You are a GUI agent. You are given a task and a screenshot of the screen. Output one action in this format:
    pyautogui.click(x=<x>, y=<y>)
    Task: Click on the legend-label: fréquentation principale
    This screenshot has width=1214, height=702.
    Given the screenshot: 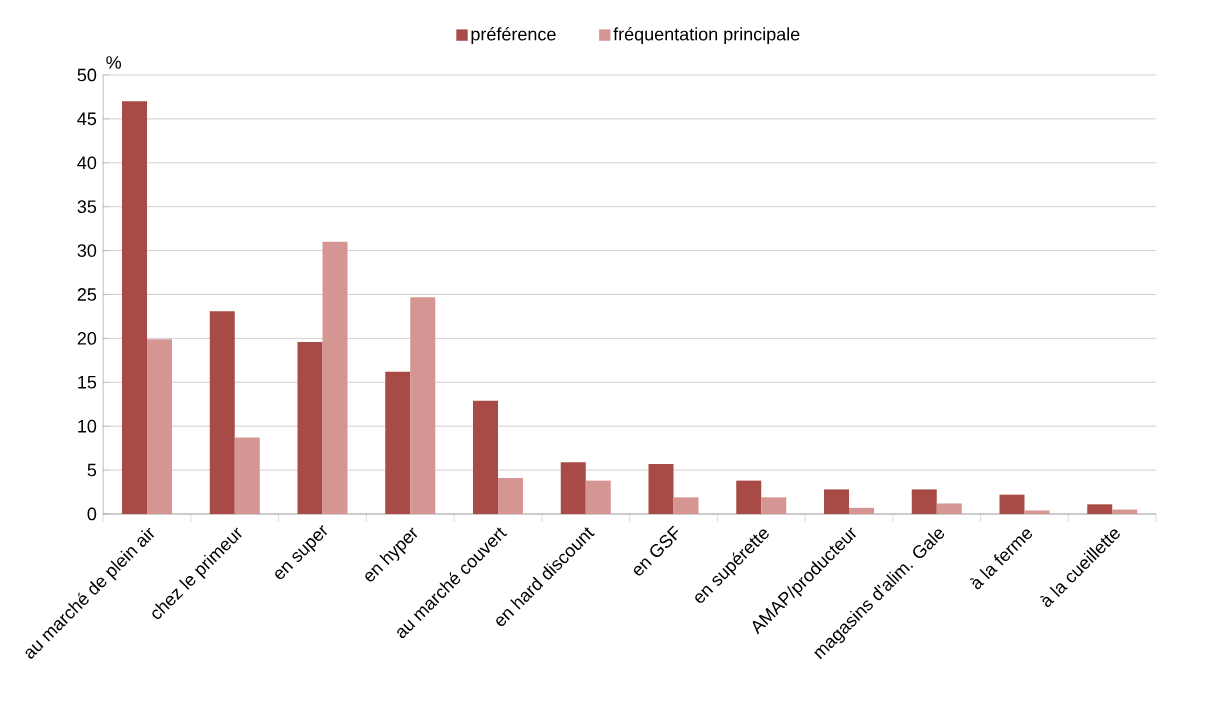 What is the action you would take?
    pyautogui.click(x=706, y=36)
    